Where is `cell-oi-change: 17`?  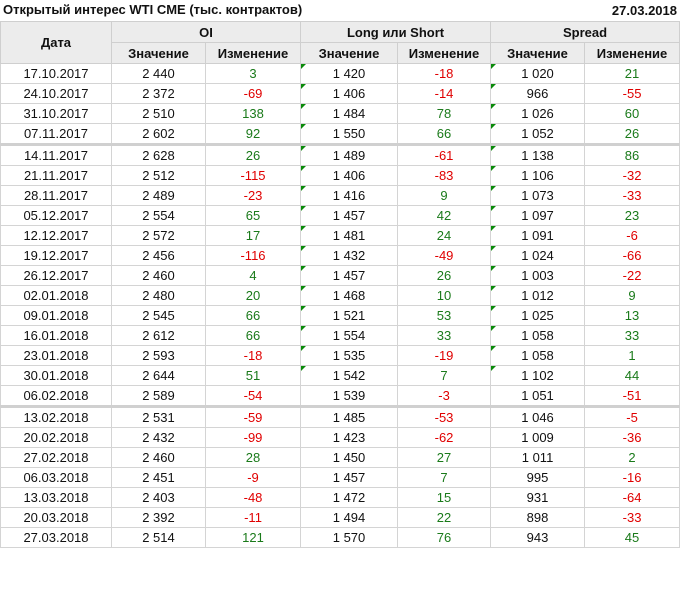
cell-oi-change: 17 is located at coordinates (253, 235).